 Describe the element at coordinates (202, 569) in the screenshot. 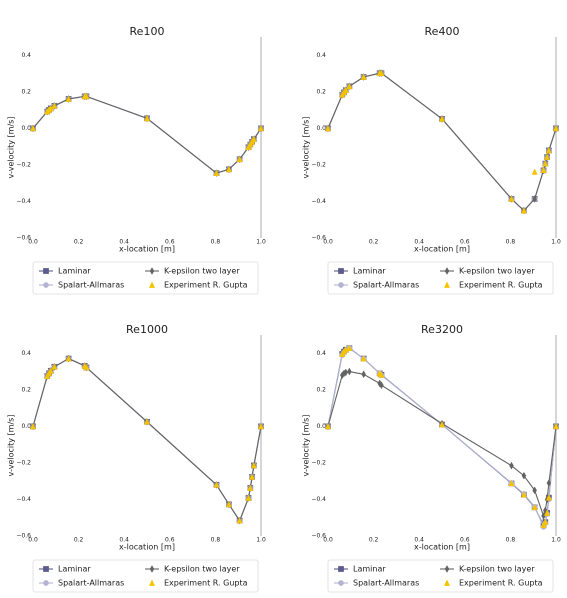

I see `legend-label: K-epsilon two layer` at that location.